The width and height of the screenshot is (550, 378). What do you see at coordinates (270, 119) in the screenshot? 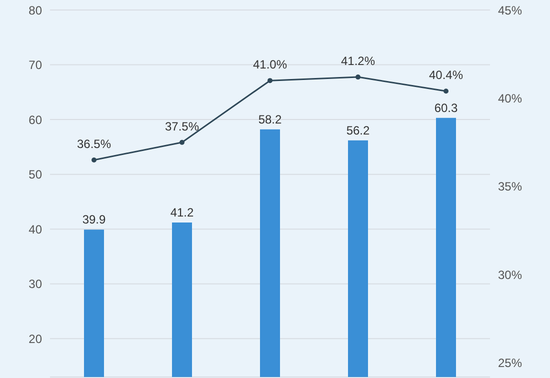
I see `data-label: 58.2` at bounding box center [270, 119].